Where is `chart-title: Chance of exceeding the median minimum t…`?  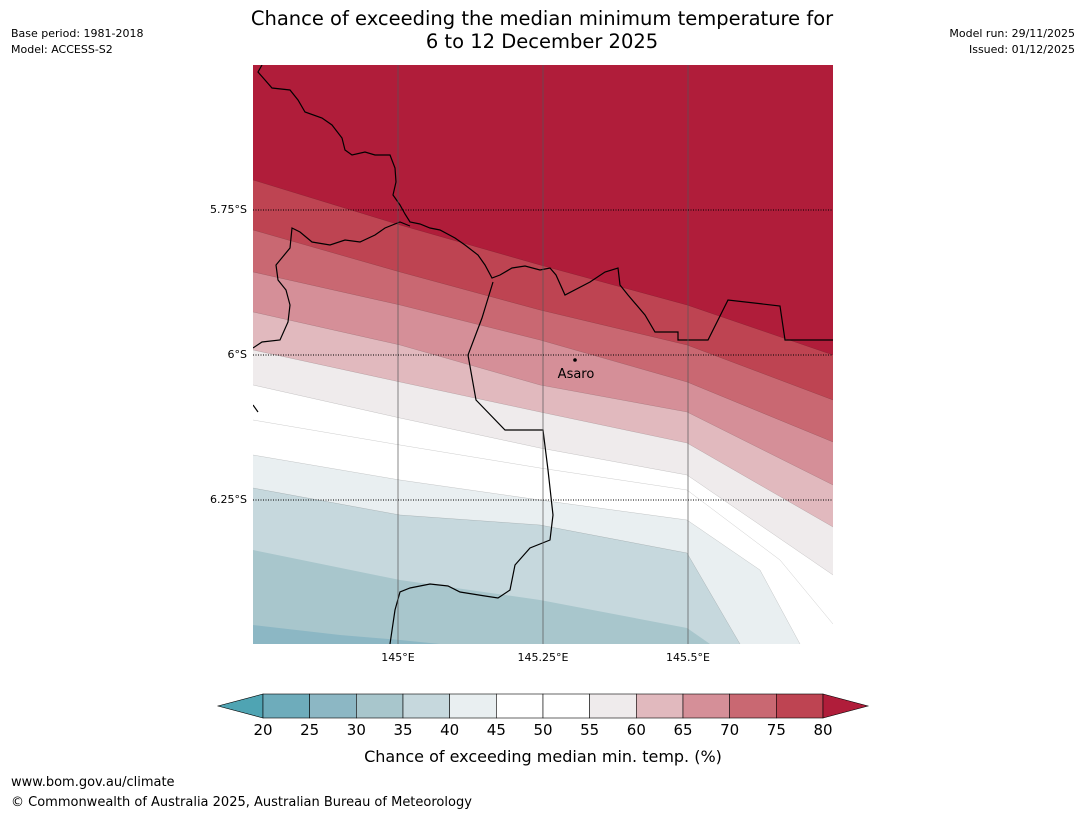
chart-title: Chance of exceeding the median minimum t… is located at coordinates (542, 30).